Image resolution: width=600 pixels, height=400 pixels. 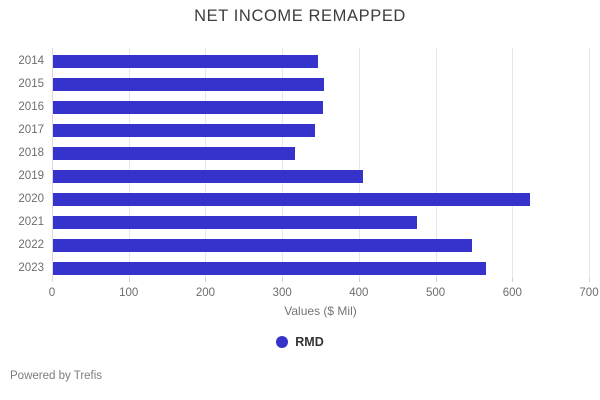 What do you see at coordinates (31, 222) in the screenshot?
I see `y-tick-label-2021: 2021` at bounding box center [31, 222].